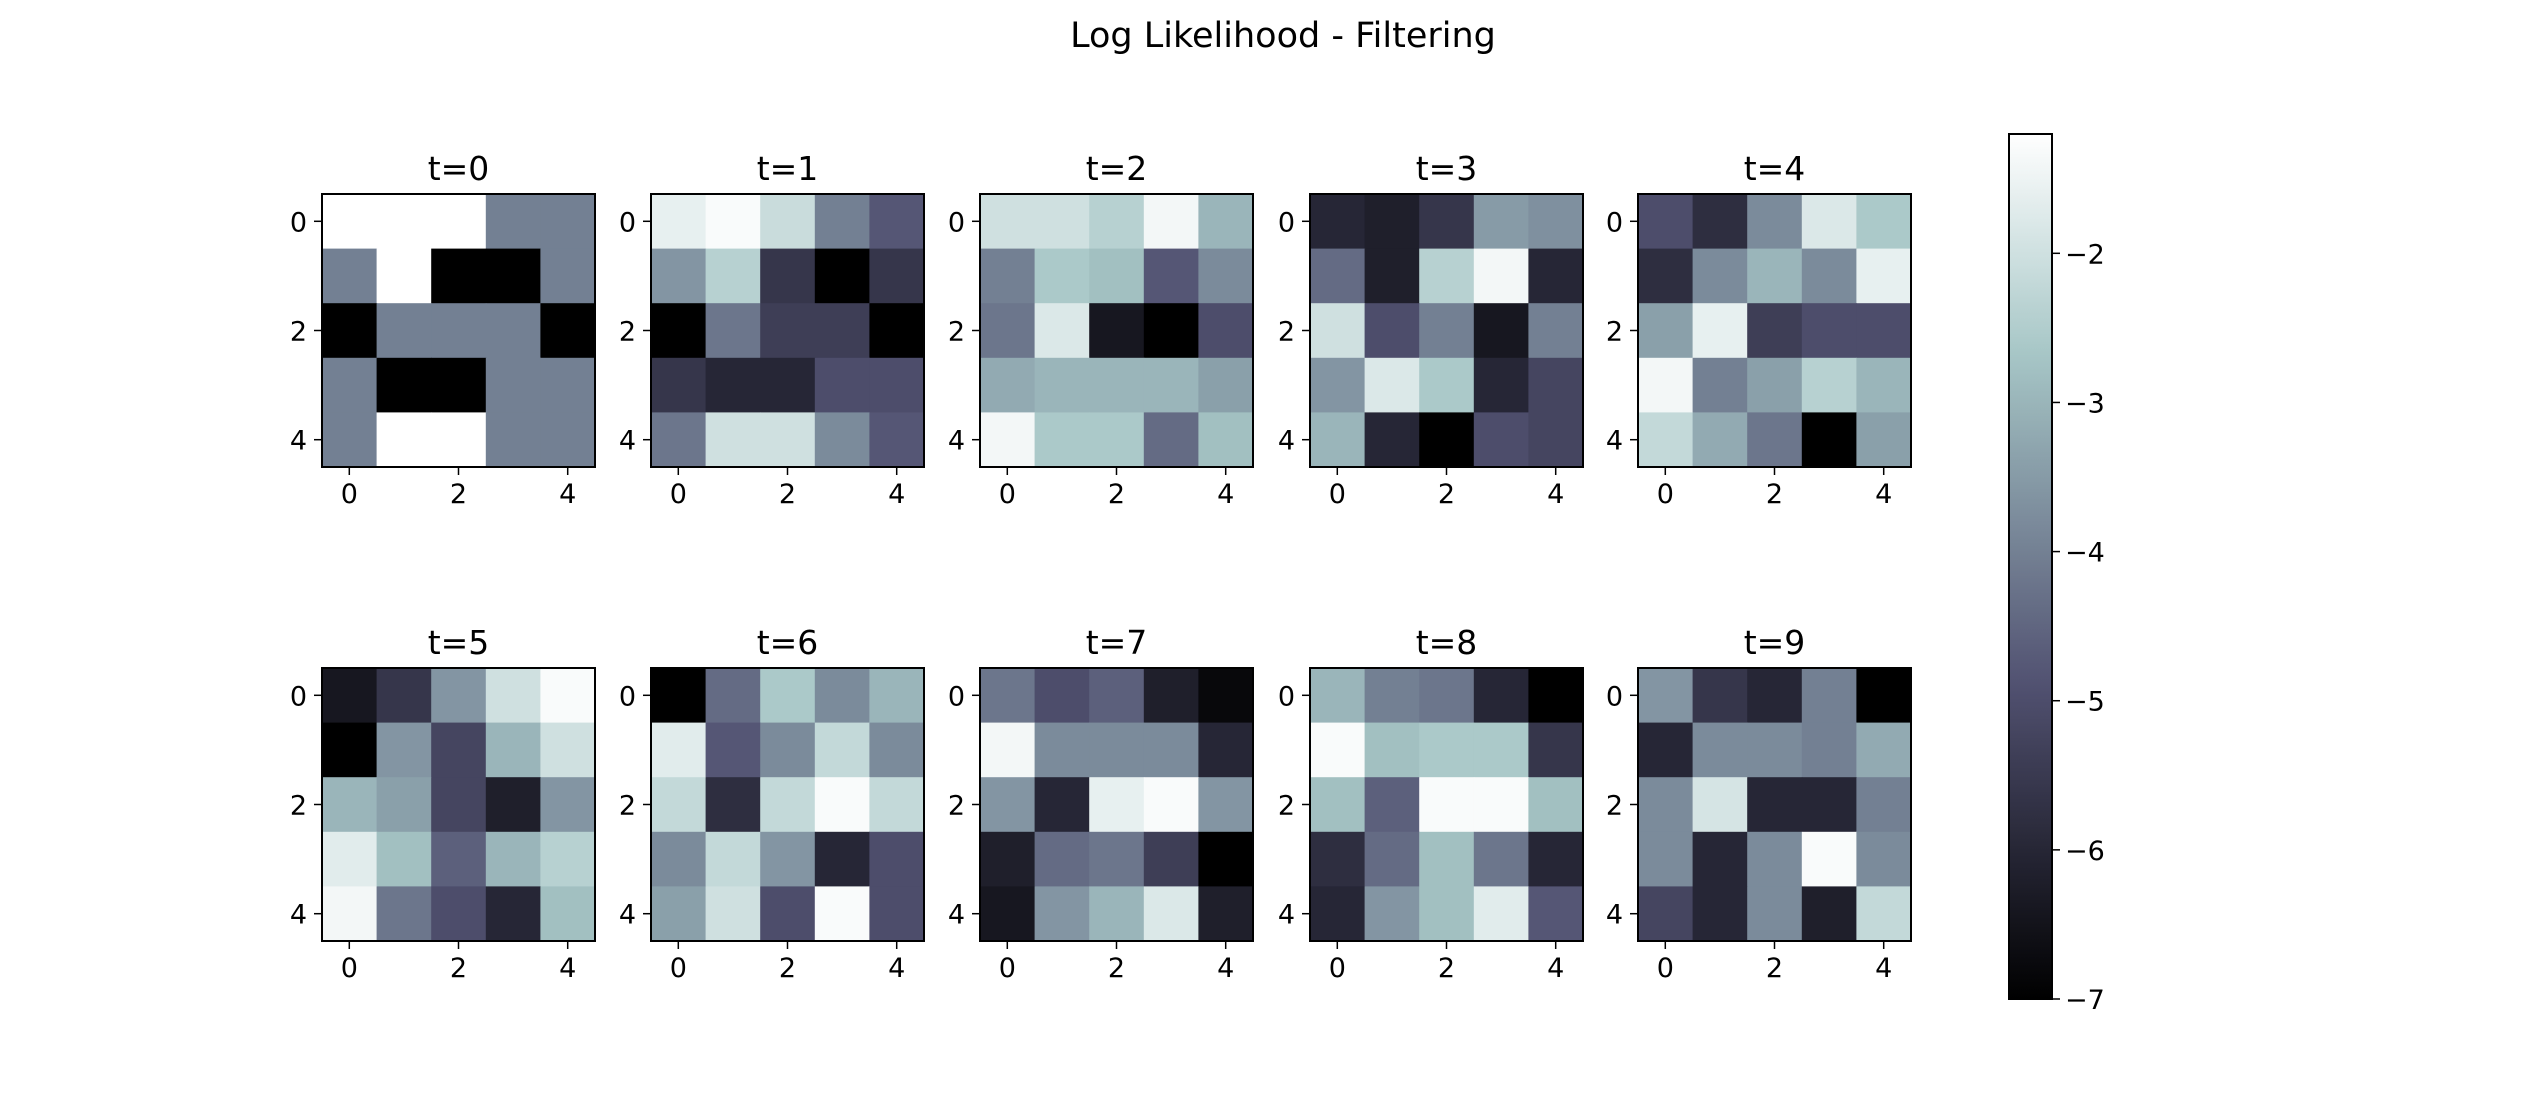  I want to click on panel-title: t=4, so click(1775, 168).